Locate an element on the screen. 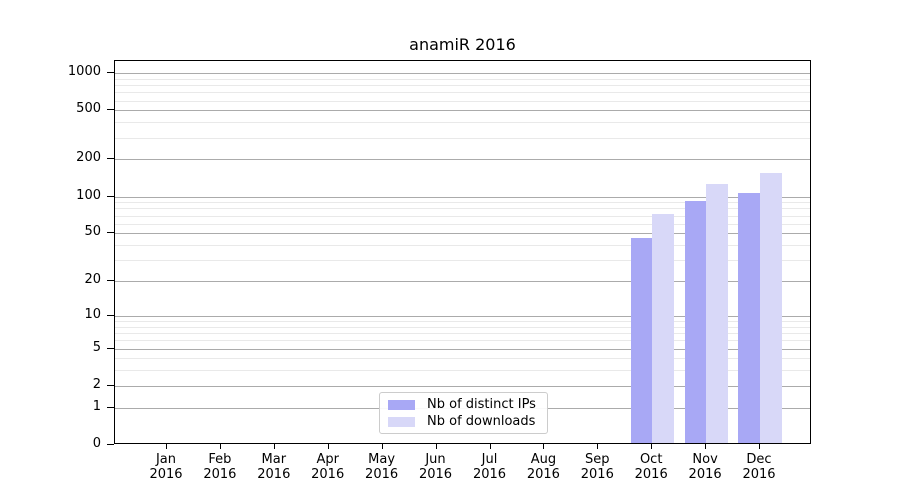 The image size is (900, 500). y-tick-label-50: 50 is located at coordinates (92, 232).